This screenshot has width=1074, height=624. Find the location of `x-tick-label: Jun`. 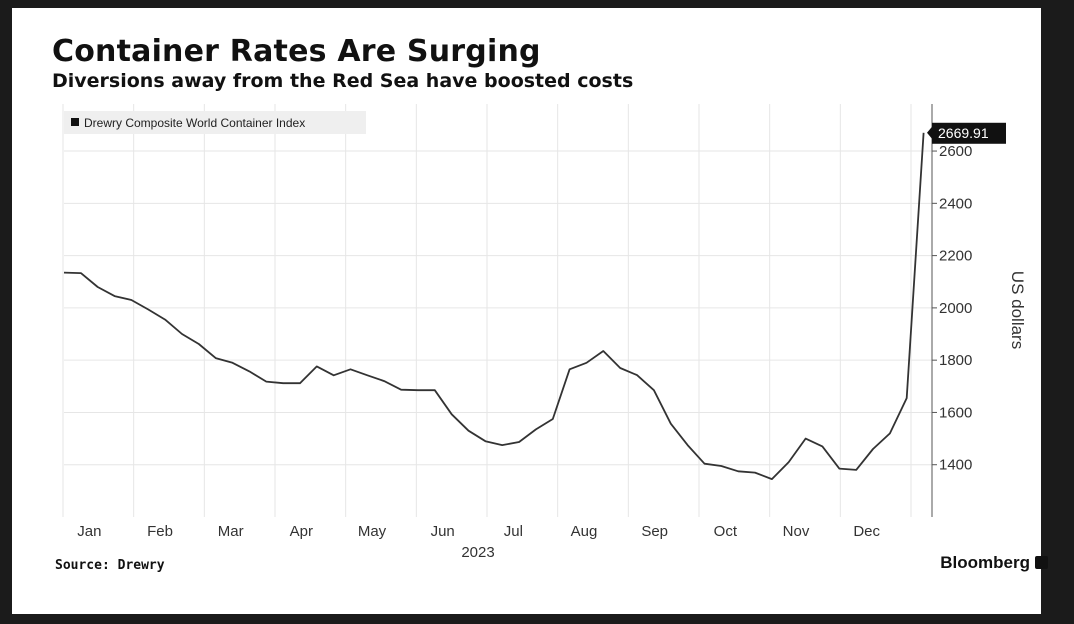

x-tick-label: Jun is located at coordinates (443, 531).